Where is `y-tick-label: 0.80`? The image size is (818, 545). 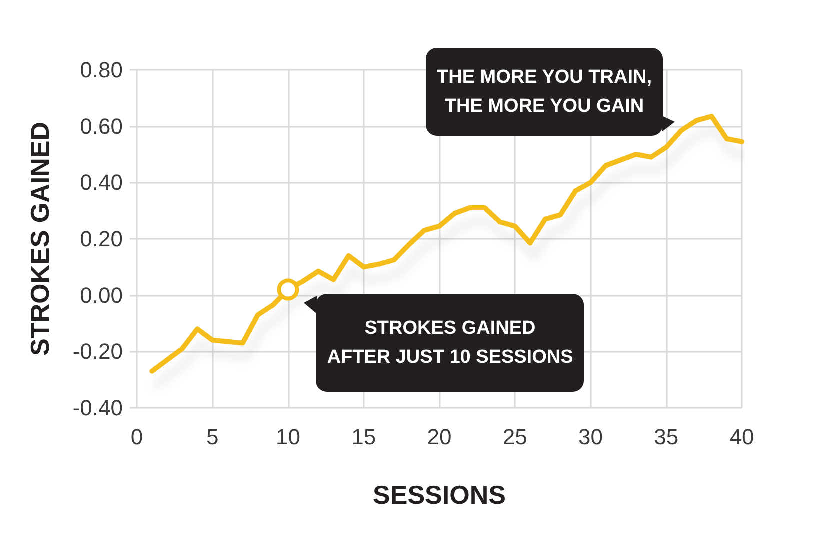 y-tick-label: 0.80 is located at coordinates (101, 70).